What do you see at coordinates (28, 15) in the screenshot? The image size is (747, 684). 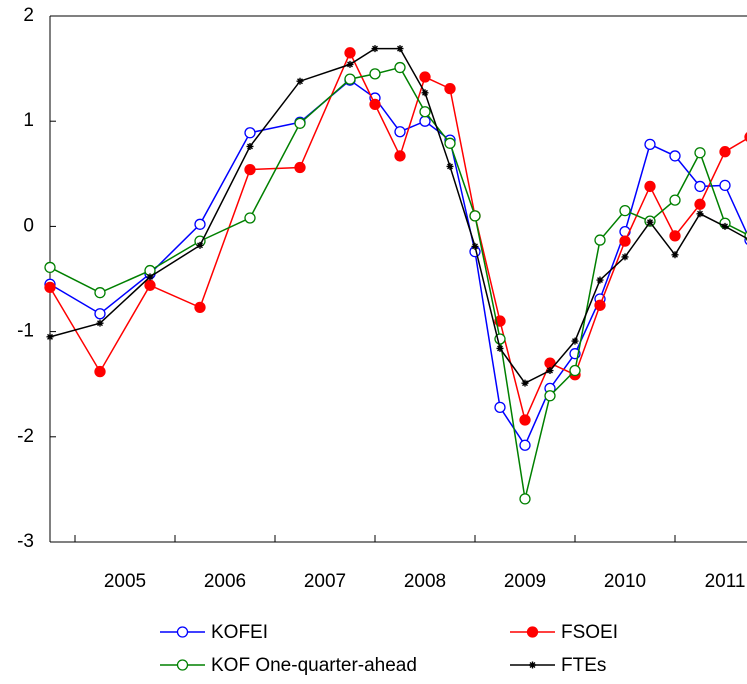 I see `y-tick-label: 2` at bounding box center [28, 15].